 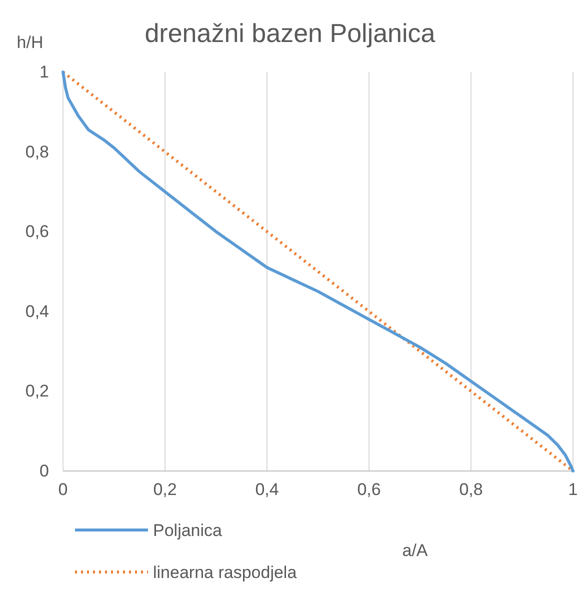 I want to click on x-tick-label: 0, so click(x=63, y=490).